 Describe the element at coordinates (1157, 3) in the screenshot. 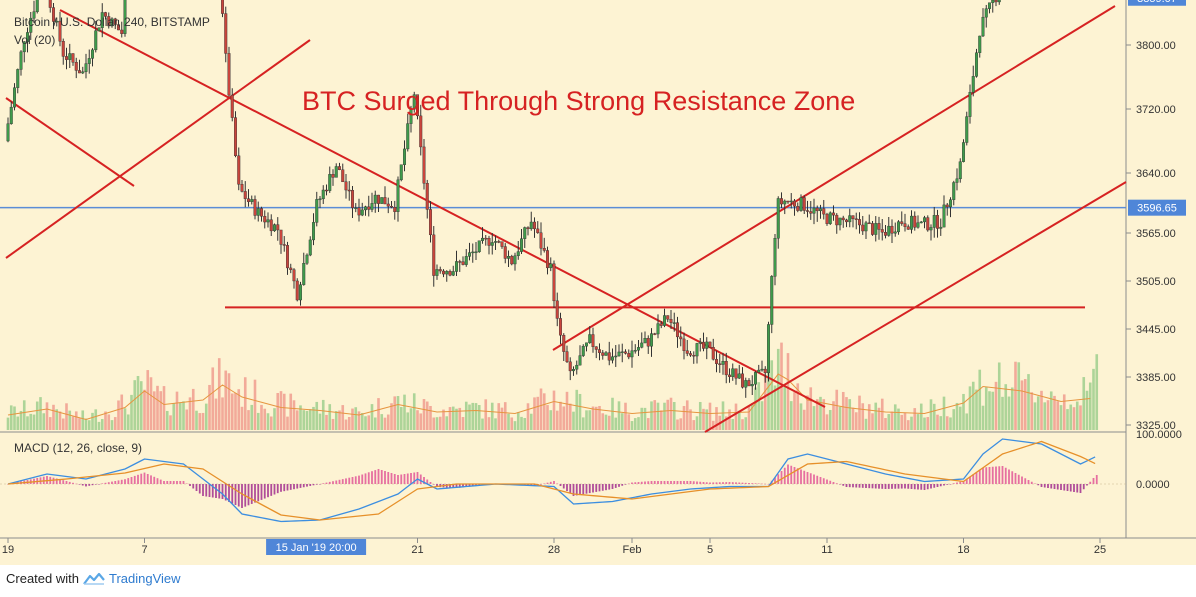

I see `level-badge` at that location.